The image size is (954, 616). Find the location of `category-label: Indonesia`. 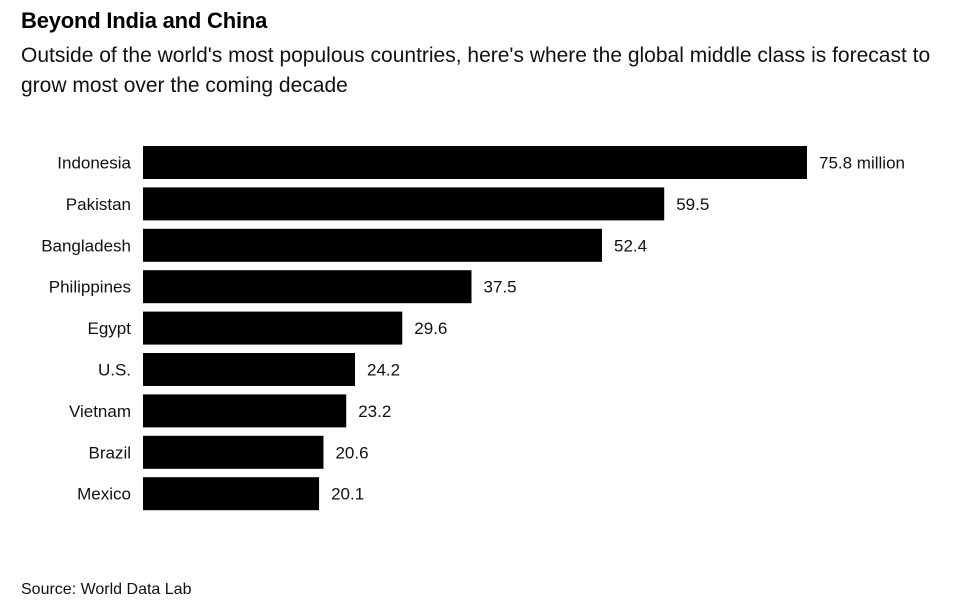

category-label: Indonesia is located at coordinates (94, 163).